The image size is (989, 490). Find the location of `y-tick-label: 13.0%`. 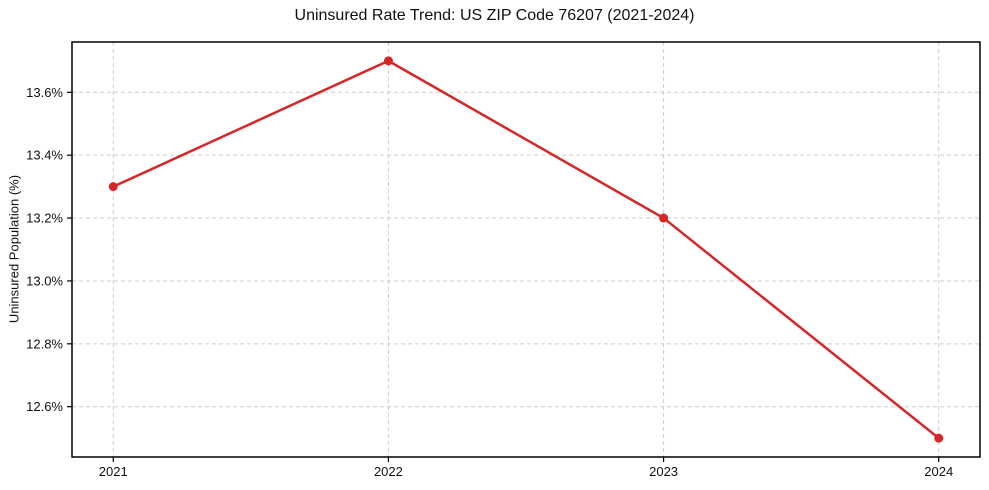

y-tick-label: 13.0% is located at coordinates (44, 280).